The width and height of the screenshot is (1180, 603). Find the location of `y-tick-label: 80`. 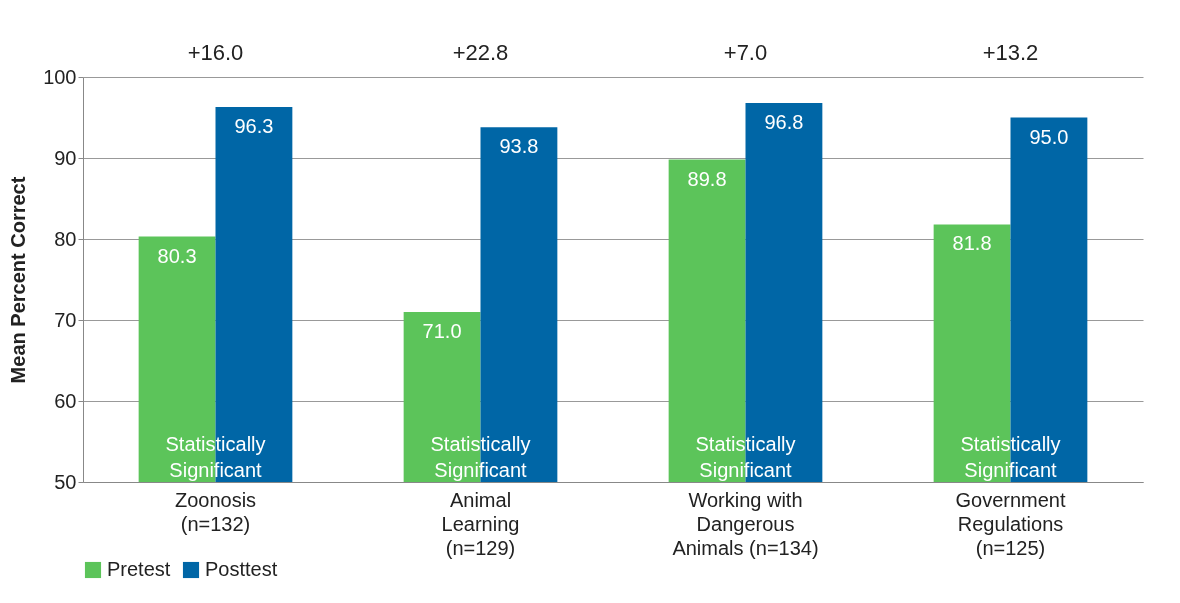

y-tick-label: 80 is located at coordinates (65, 238).